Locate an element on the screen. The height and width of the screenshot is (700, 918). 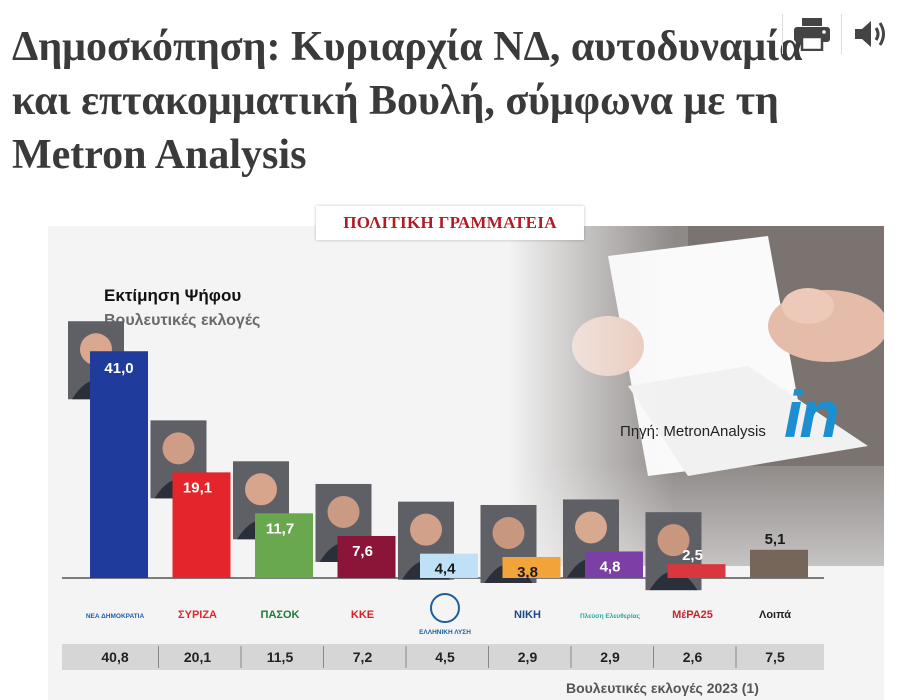
party-logo-emblem is located at coordinates (445, 608).